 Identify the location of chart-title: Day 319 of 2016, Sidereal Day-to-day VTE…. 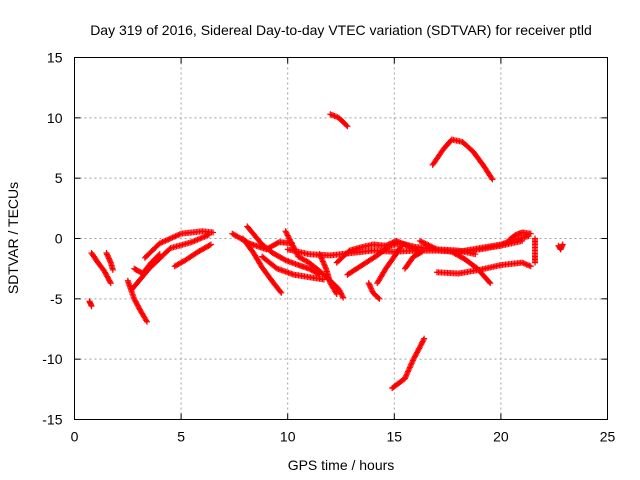
(341, 30).